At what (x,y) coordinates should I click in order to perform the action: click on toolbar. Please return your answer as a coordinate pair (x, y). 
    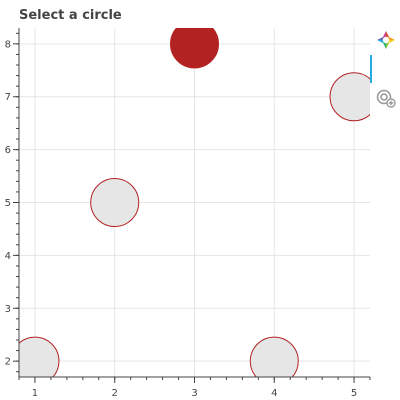
    Looking at the image, I should click on (385, 214).